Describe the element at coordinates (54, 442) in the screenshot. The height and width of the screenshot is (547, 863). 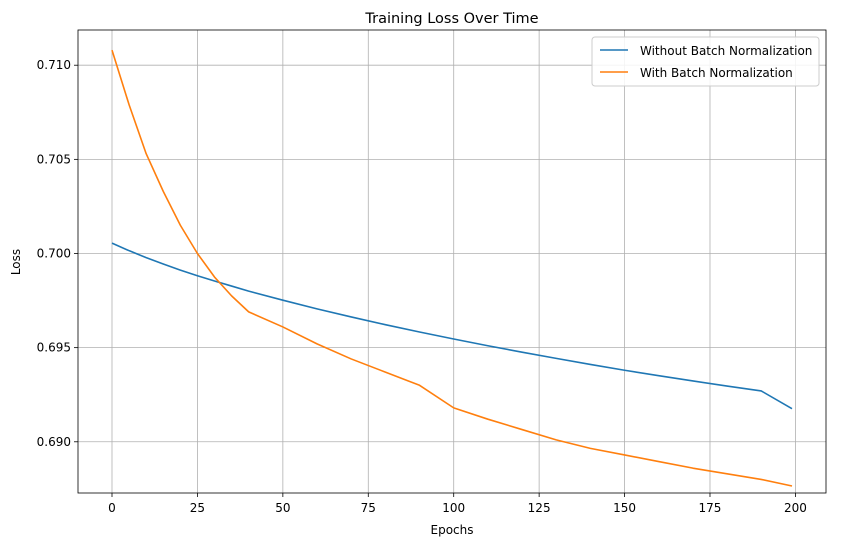
I see `y-tick-label: 0.690` at that location.